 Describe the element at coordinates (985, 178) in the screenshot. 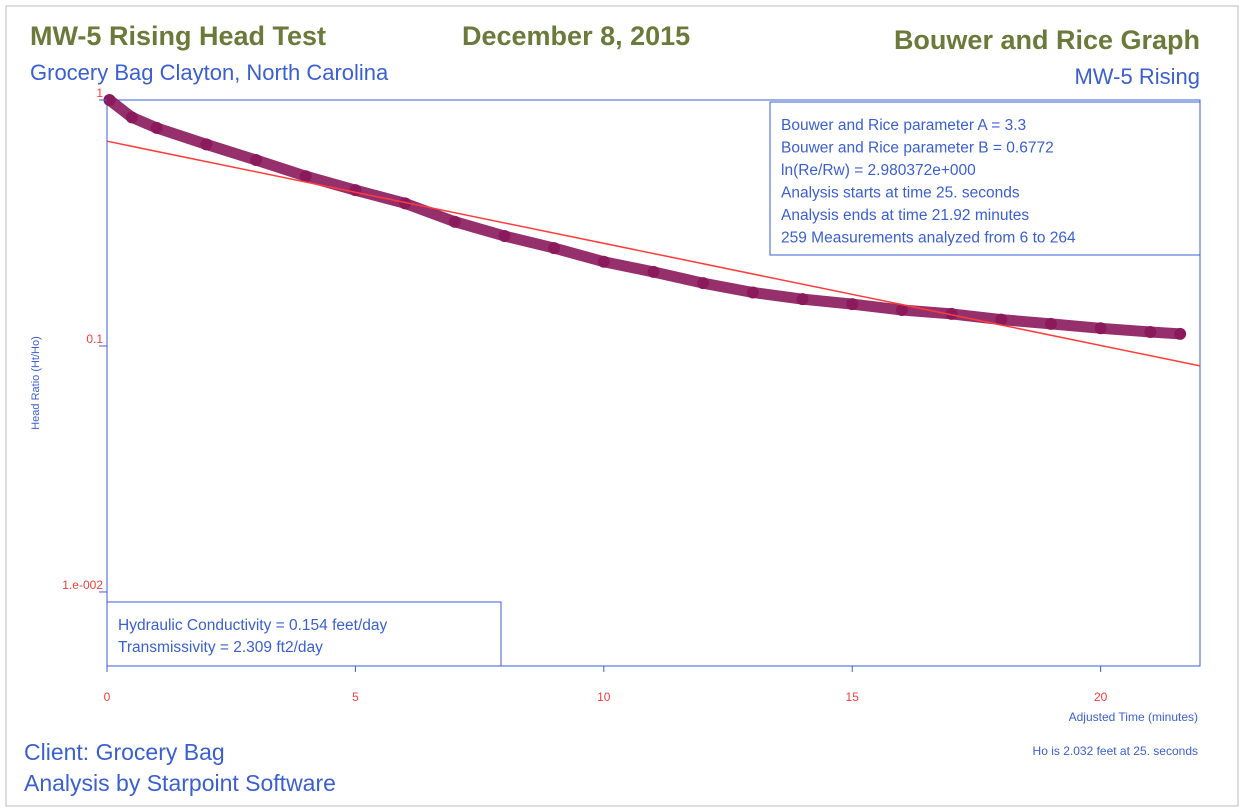

I see `parameter-box` at that location.